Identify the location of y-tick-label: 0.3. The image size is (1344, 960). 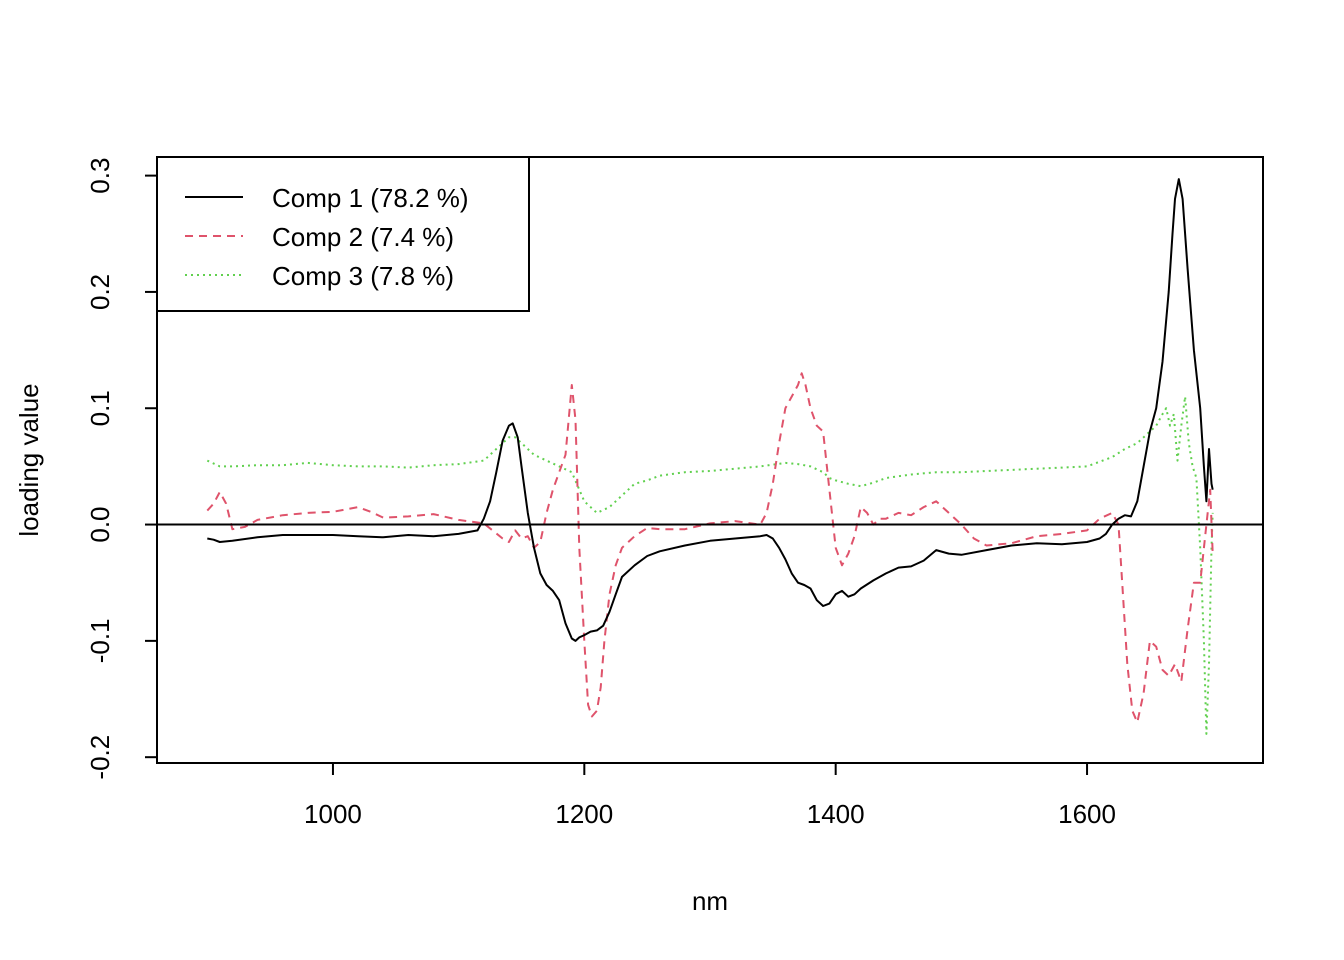
(100, 176).